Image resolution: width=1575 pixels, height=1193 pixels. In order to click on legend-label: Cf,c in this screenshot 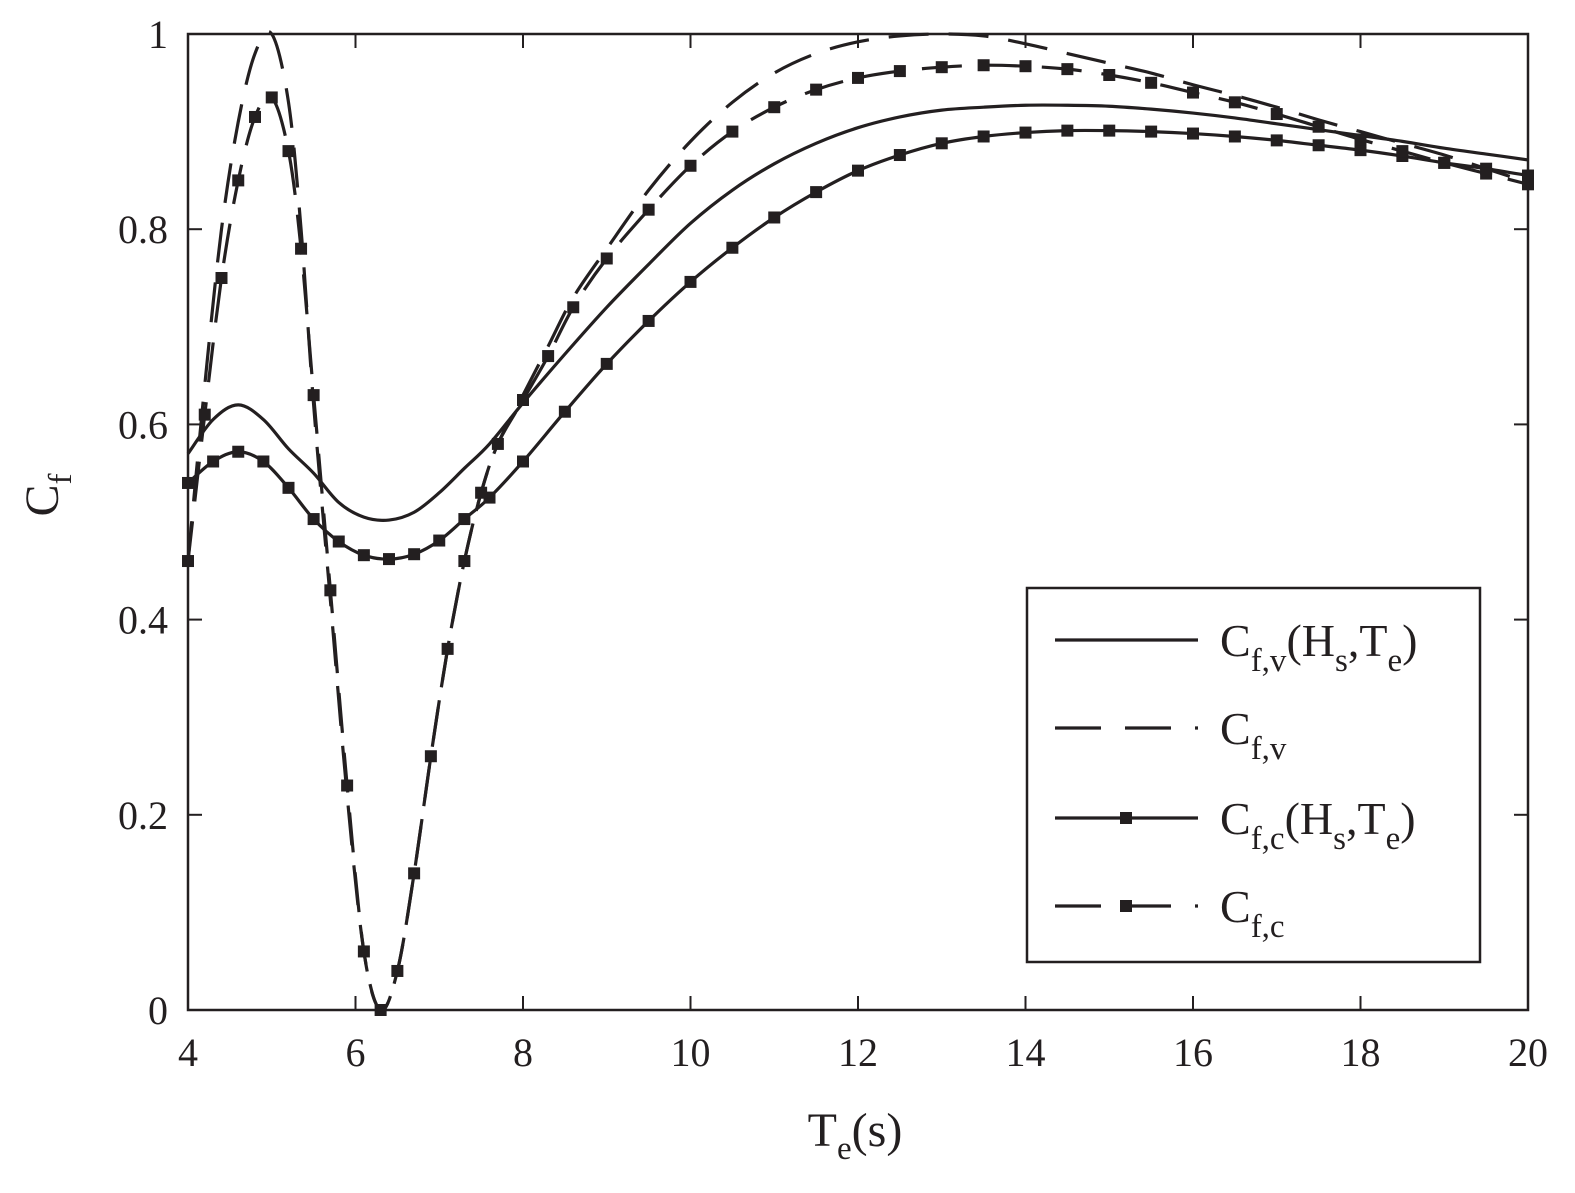, I will do `click(1252, 913)`.